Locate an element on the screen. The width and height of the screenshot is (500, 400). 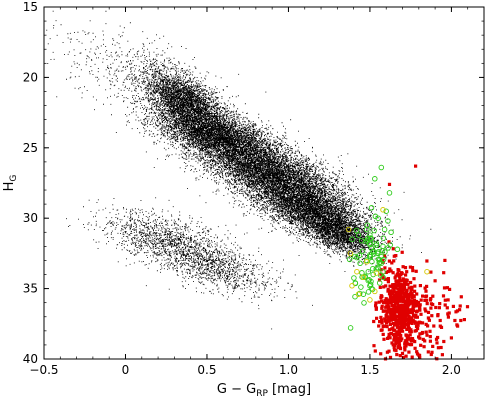
y-tick-label: 40 is located at coordinates (30, 359).